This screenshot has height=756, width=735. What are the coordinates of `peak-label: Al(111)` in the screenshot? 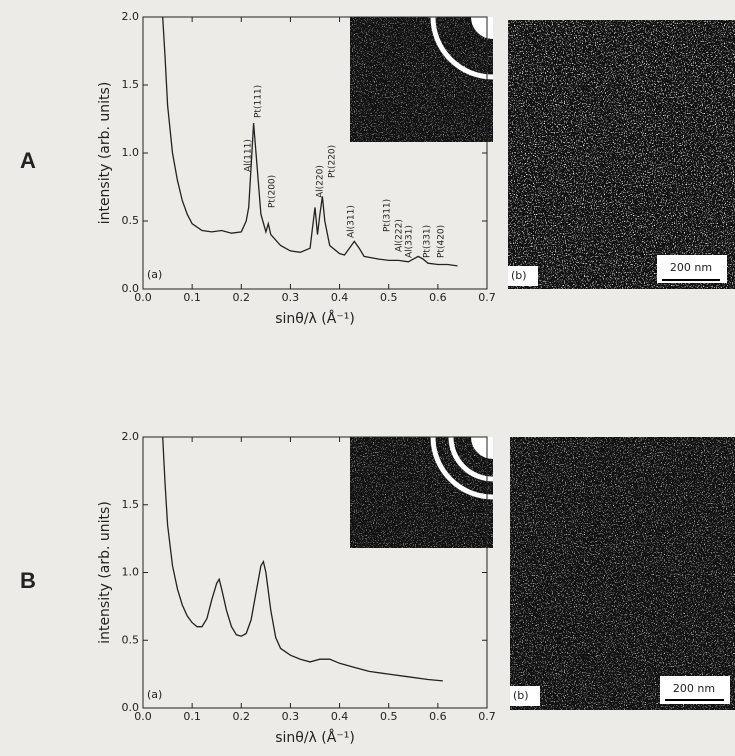 It's located at (249, 155).